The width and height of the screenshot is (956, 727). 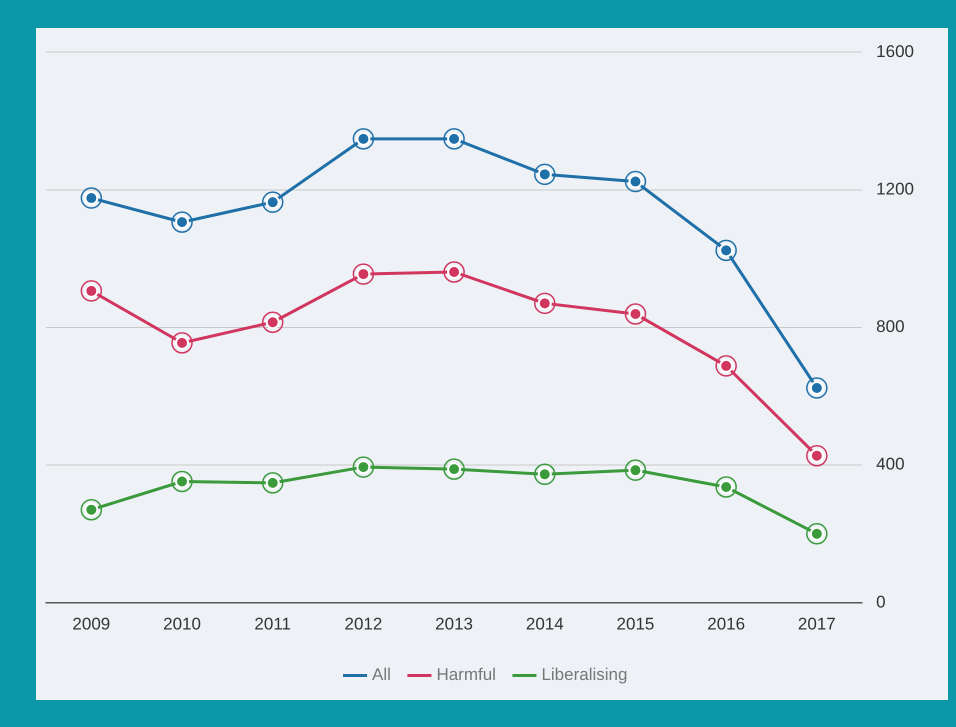 What do you see at coordinates (363, 624) in the screenshot?
I see `x-tick-label: 2012` at bounding box center [363, 624].